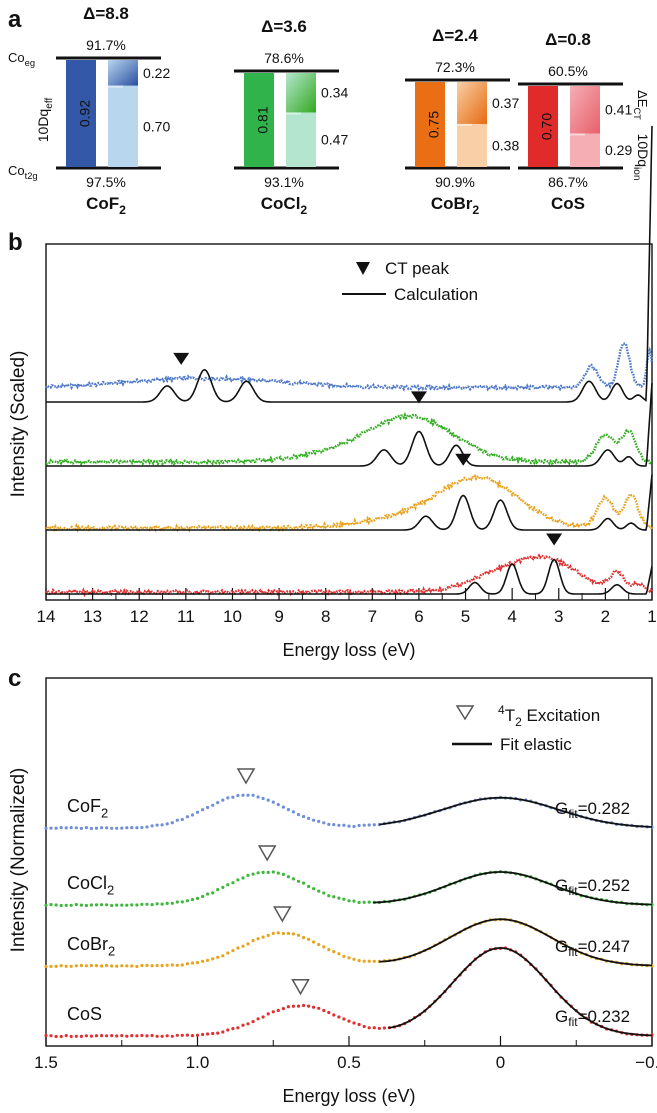 Image resolution: width=657 pixels, height=1113 pixels. I want to click on eff-value: 0.75, so click(434, 124).